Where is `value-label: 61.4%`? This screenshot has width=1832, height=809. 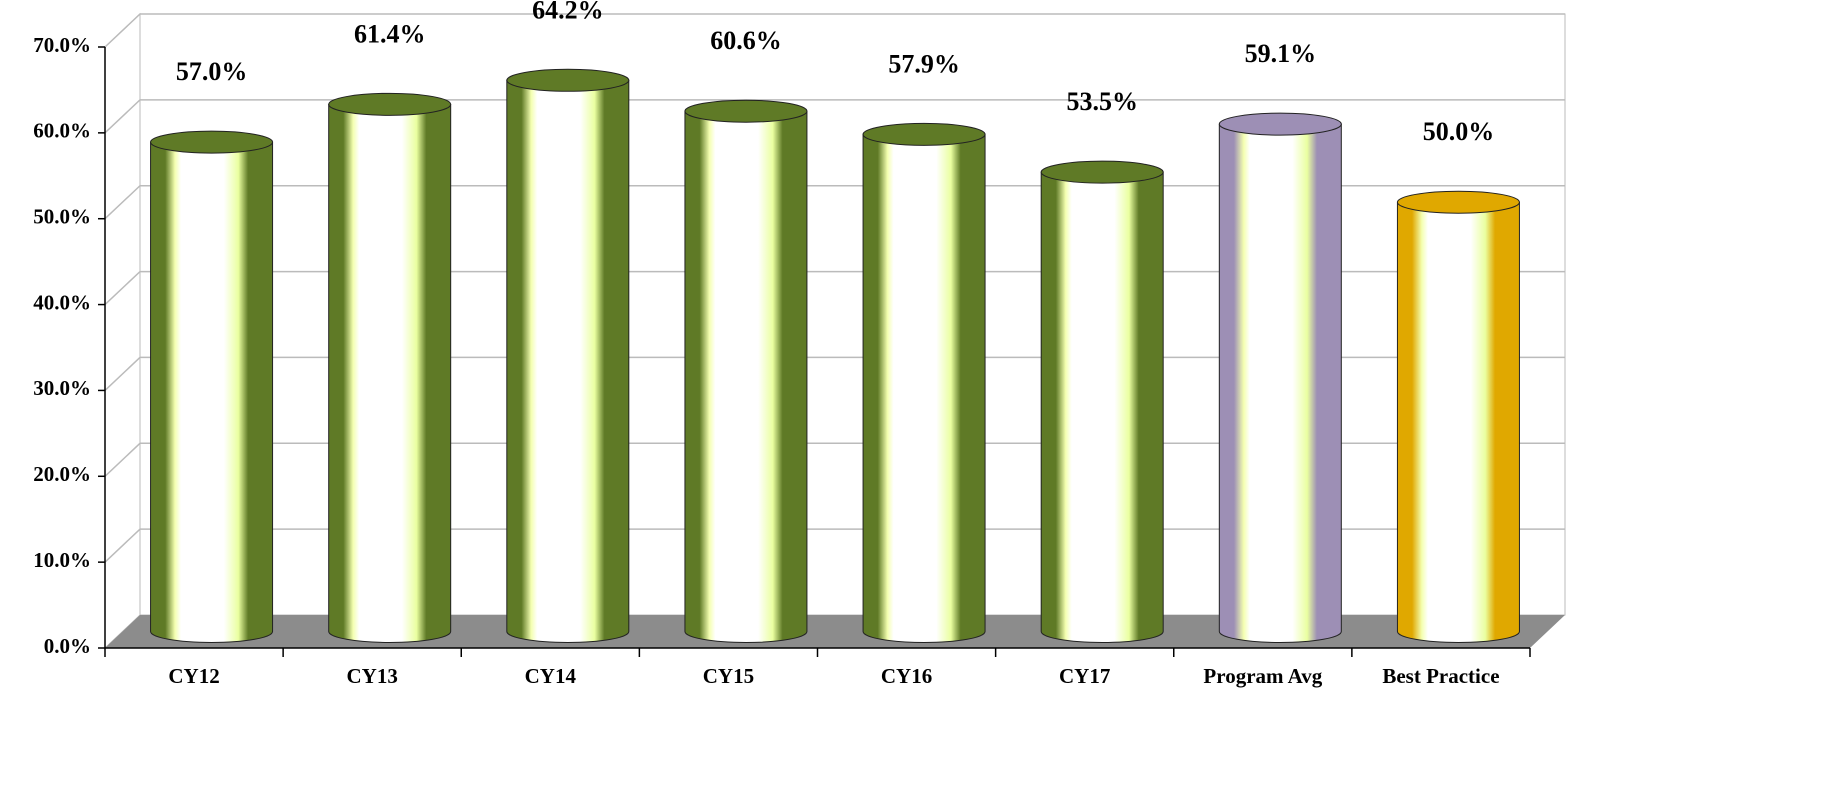
value-label: 61.4% is located at coordinates (390, 33).